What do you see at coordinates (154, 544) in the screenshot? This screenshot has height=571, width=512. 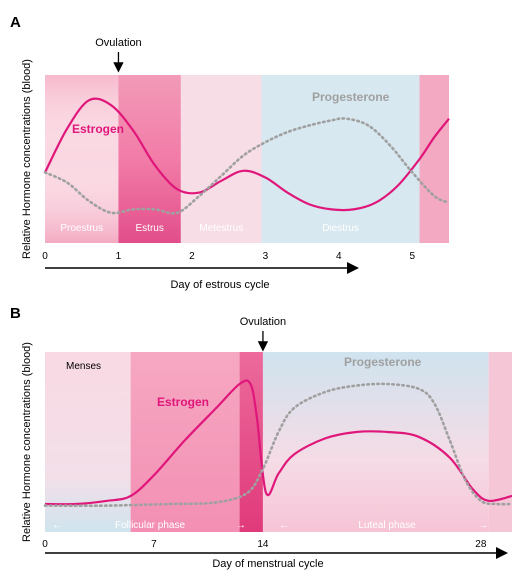 I see `x-tick-b: 7` at bounding box center [154, 544].